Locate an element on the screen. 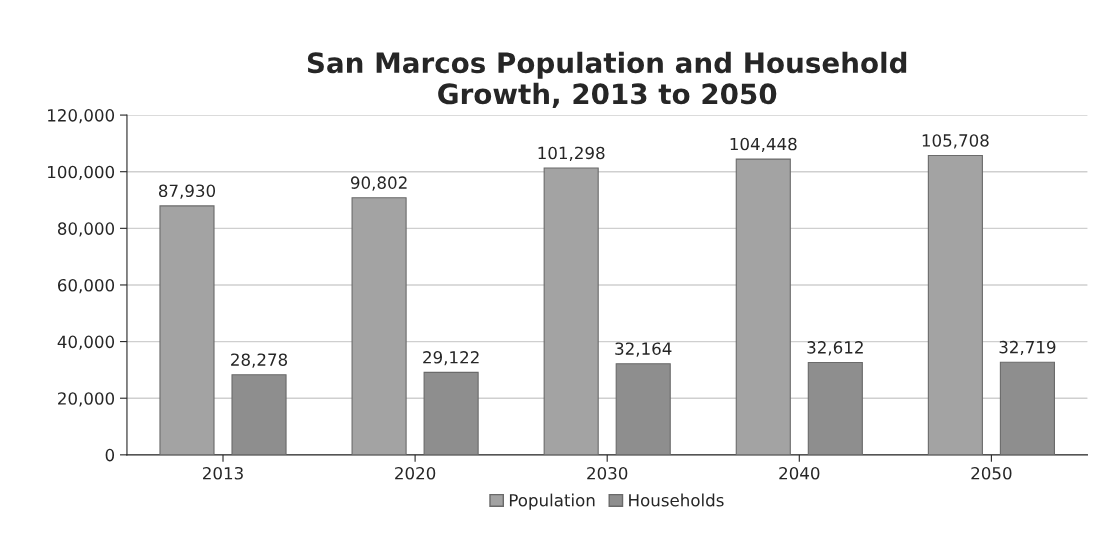  y-tick-label: 20,000 is located at coordinates (86, 399).